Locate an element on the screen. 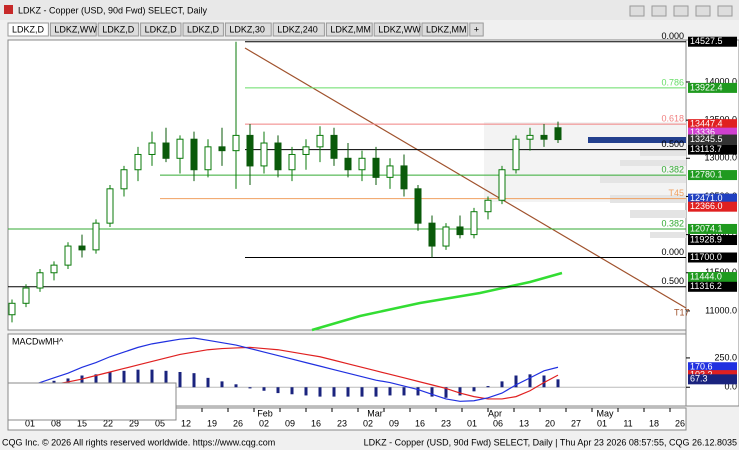 This screenshot has height=455, width=739. tab-label: LDKZ,240 is located at coordinates (297, 29).